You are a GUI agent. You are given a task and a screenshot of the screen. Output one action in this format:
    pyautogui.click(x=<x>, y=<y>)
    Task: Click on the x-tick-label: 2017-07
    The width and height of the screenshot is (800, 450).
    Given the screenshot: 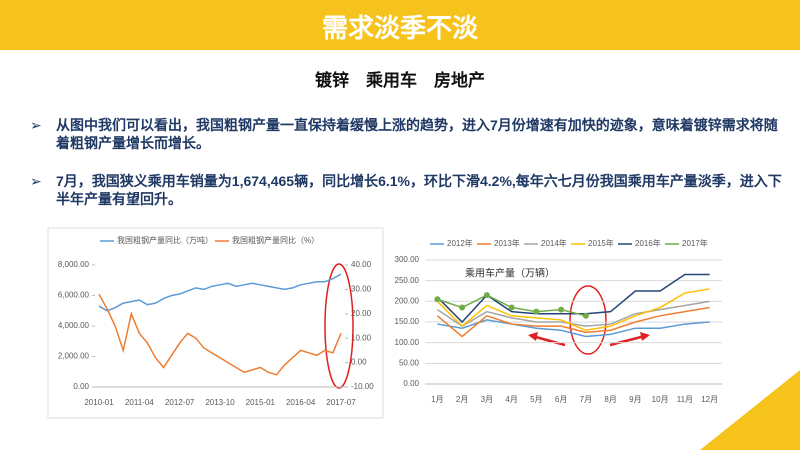 What is the action you would take?
    pyautogui.click(x=341, y=402)
    